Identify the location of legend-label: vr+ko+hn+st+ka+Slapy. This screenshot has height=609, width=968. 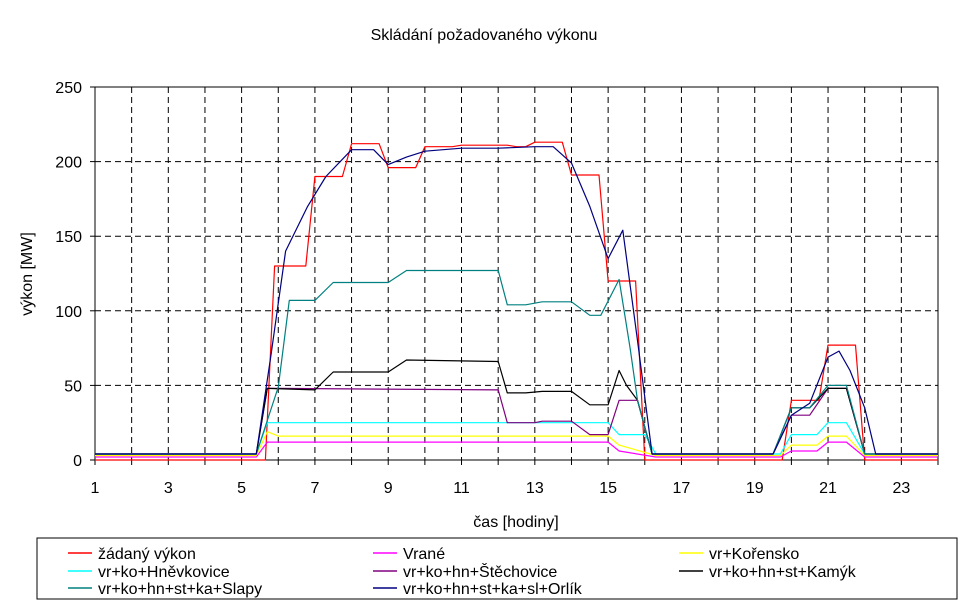
(180, 589).